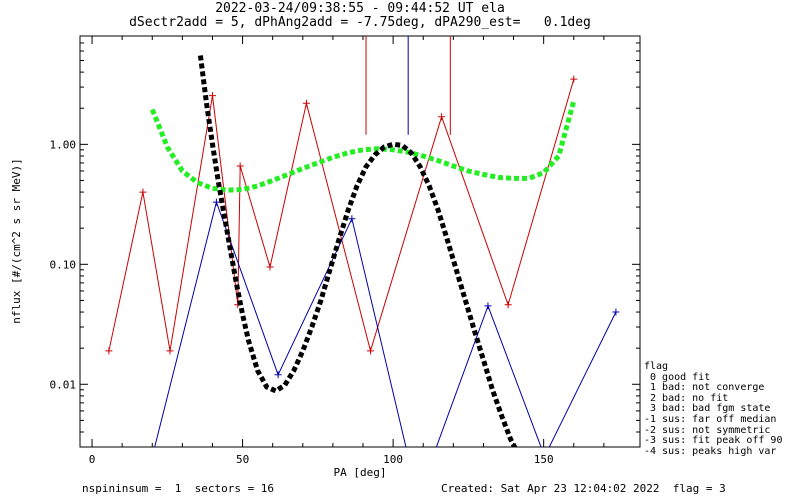 The image size is (800, 500). I want to click on legend-item: 3 bad: bad fgm state, so click(707, 409).